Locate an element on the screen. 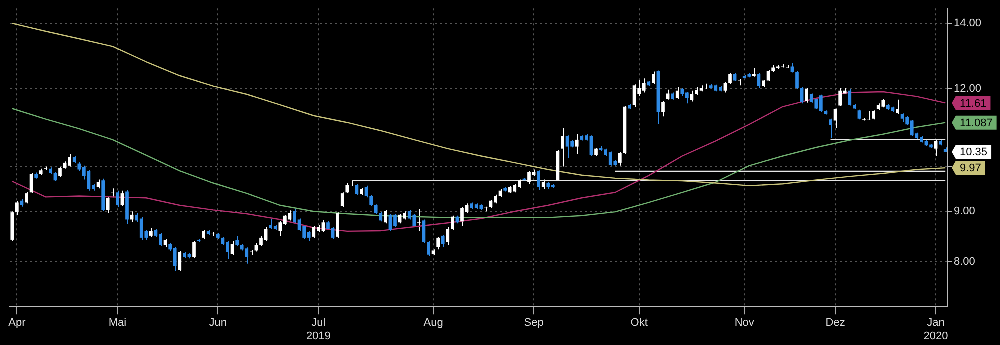 This screenshot has width=1000, height=345. x-tick-label: Mai is located at coordinates (117, 323).